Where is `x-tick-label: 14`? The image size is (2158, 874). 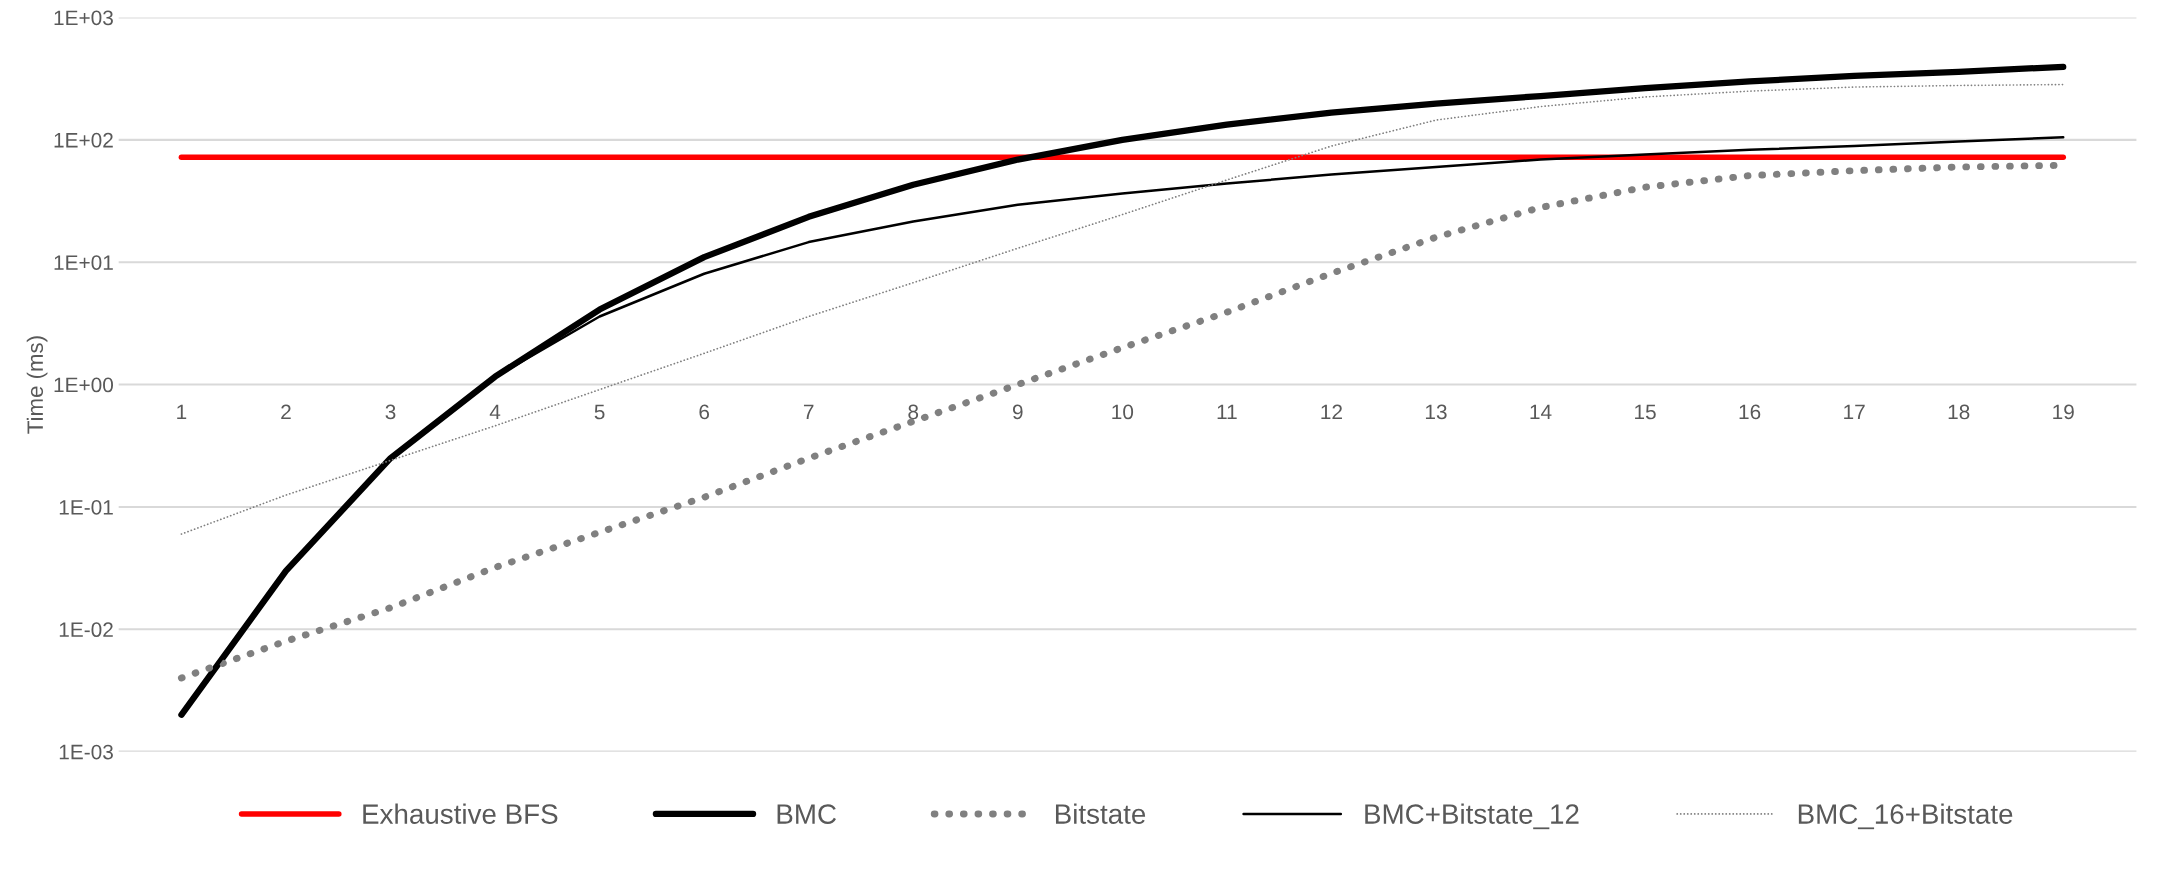
x-tick-label: 14 is located at coordinates (1541, 412).